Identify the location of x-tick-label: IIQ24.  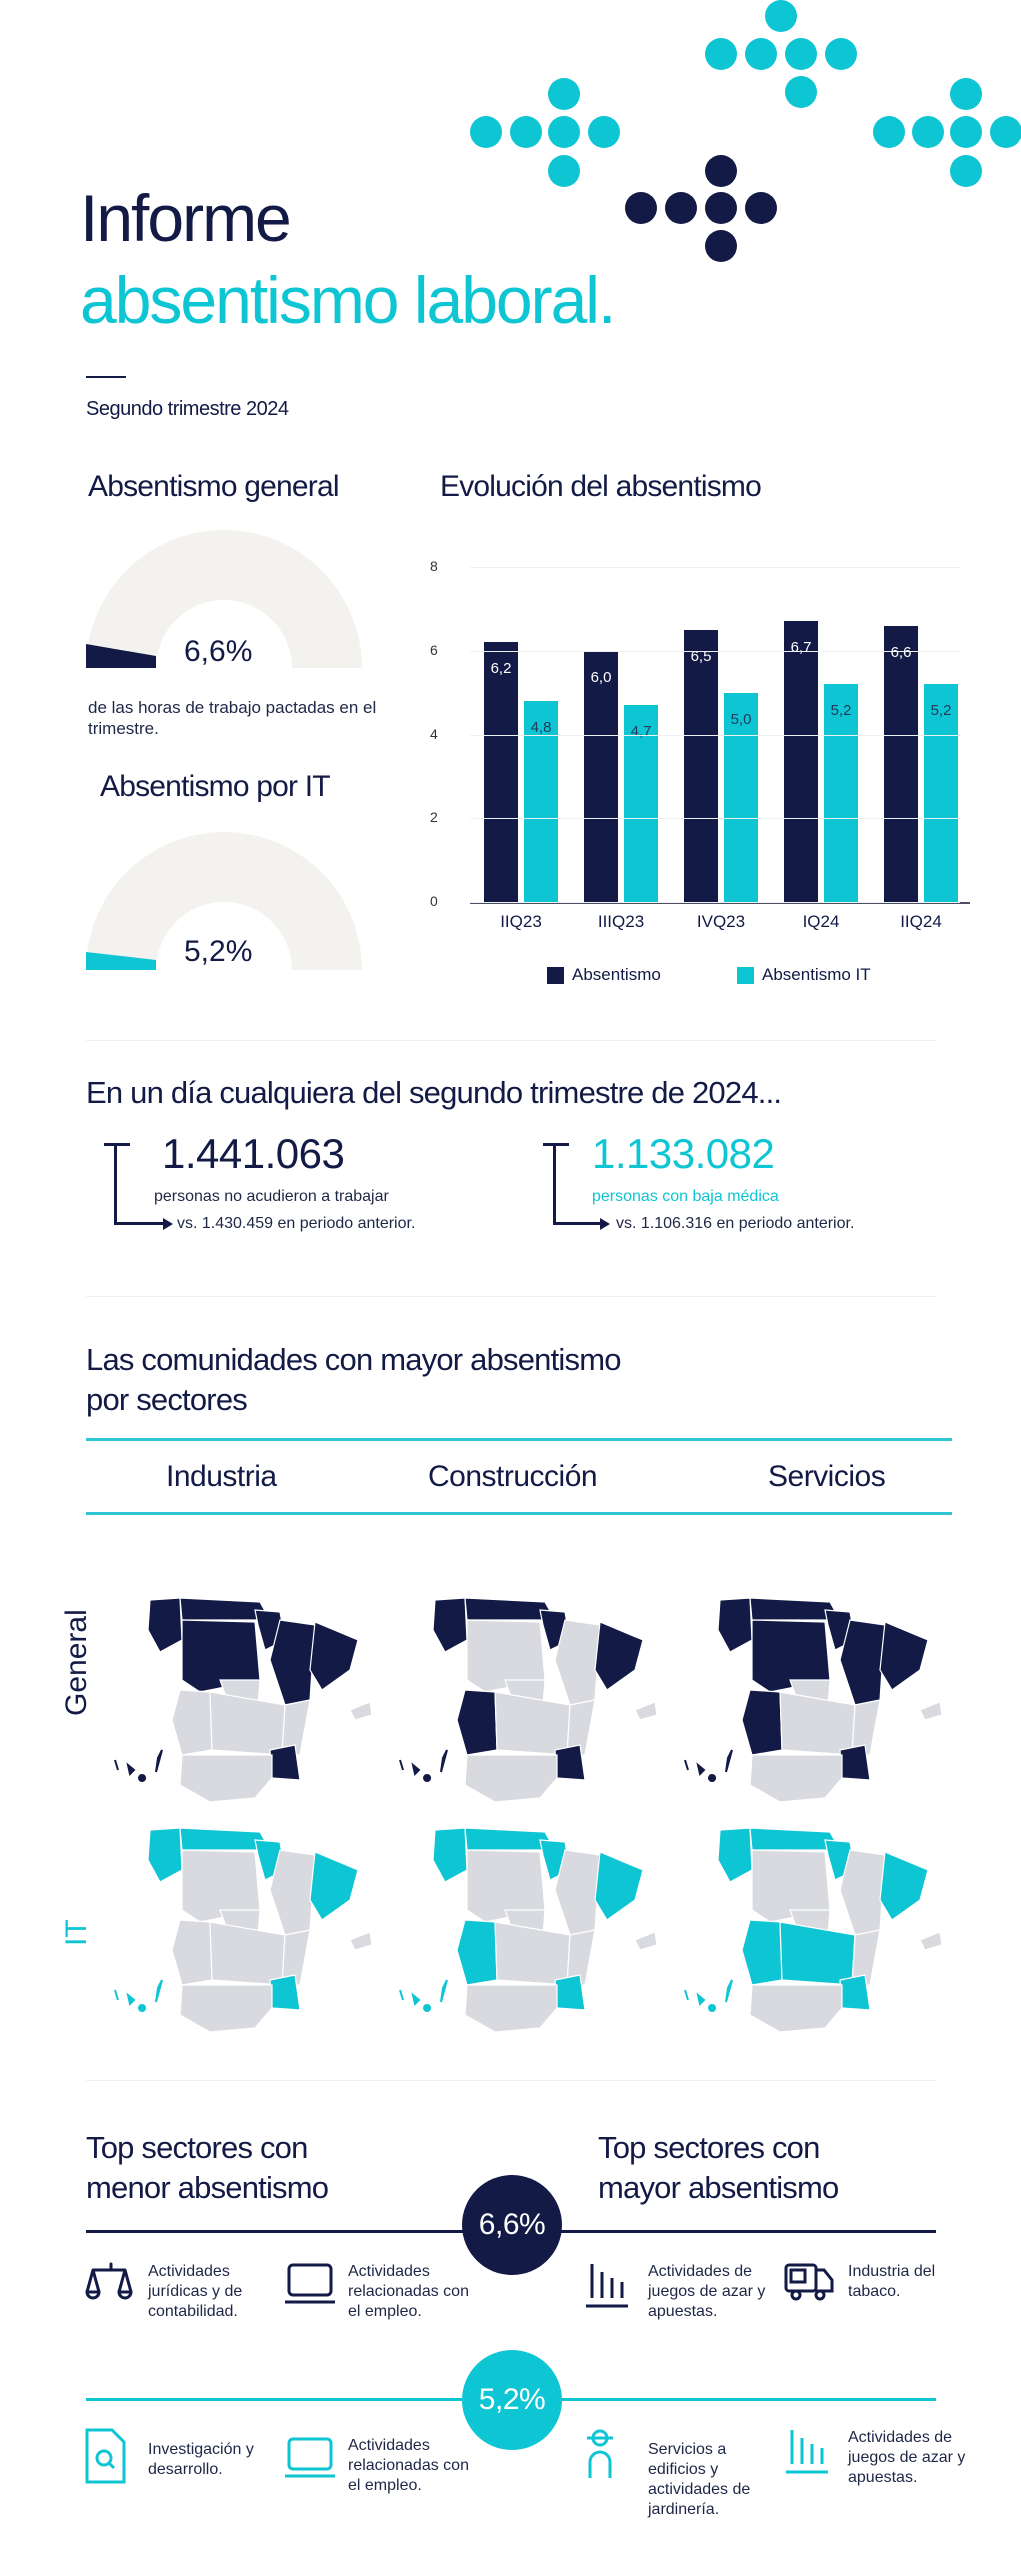
(921, 921).